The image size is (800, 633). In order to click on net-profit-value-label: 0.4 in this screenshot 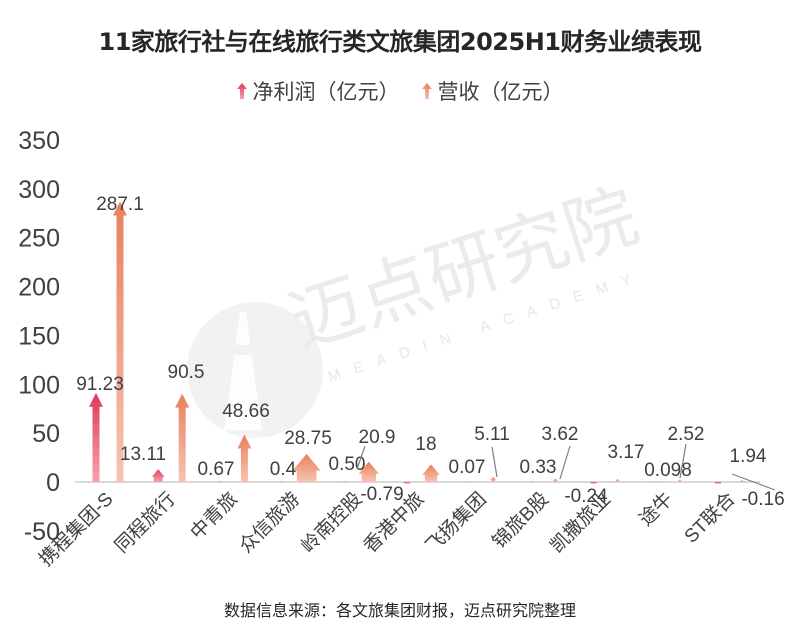, I will do `click(283, 469)`.